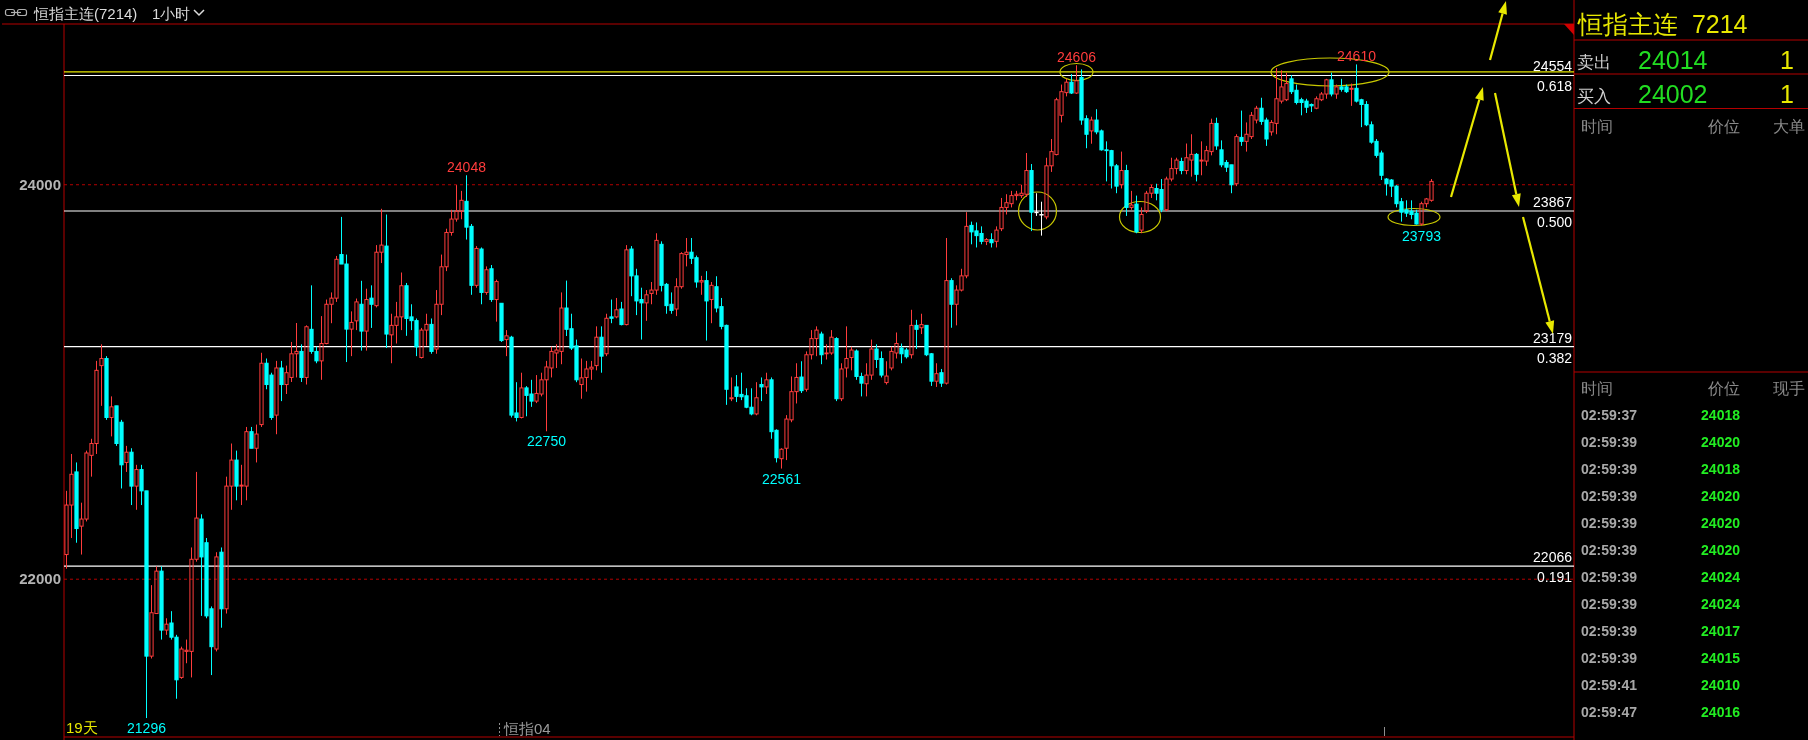  What do you see at coordinates (1553, 201) in the screenshot?
I see `ref-line-label: 23867` at bounding box center [1553, 201].